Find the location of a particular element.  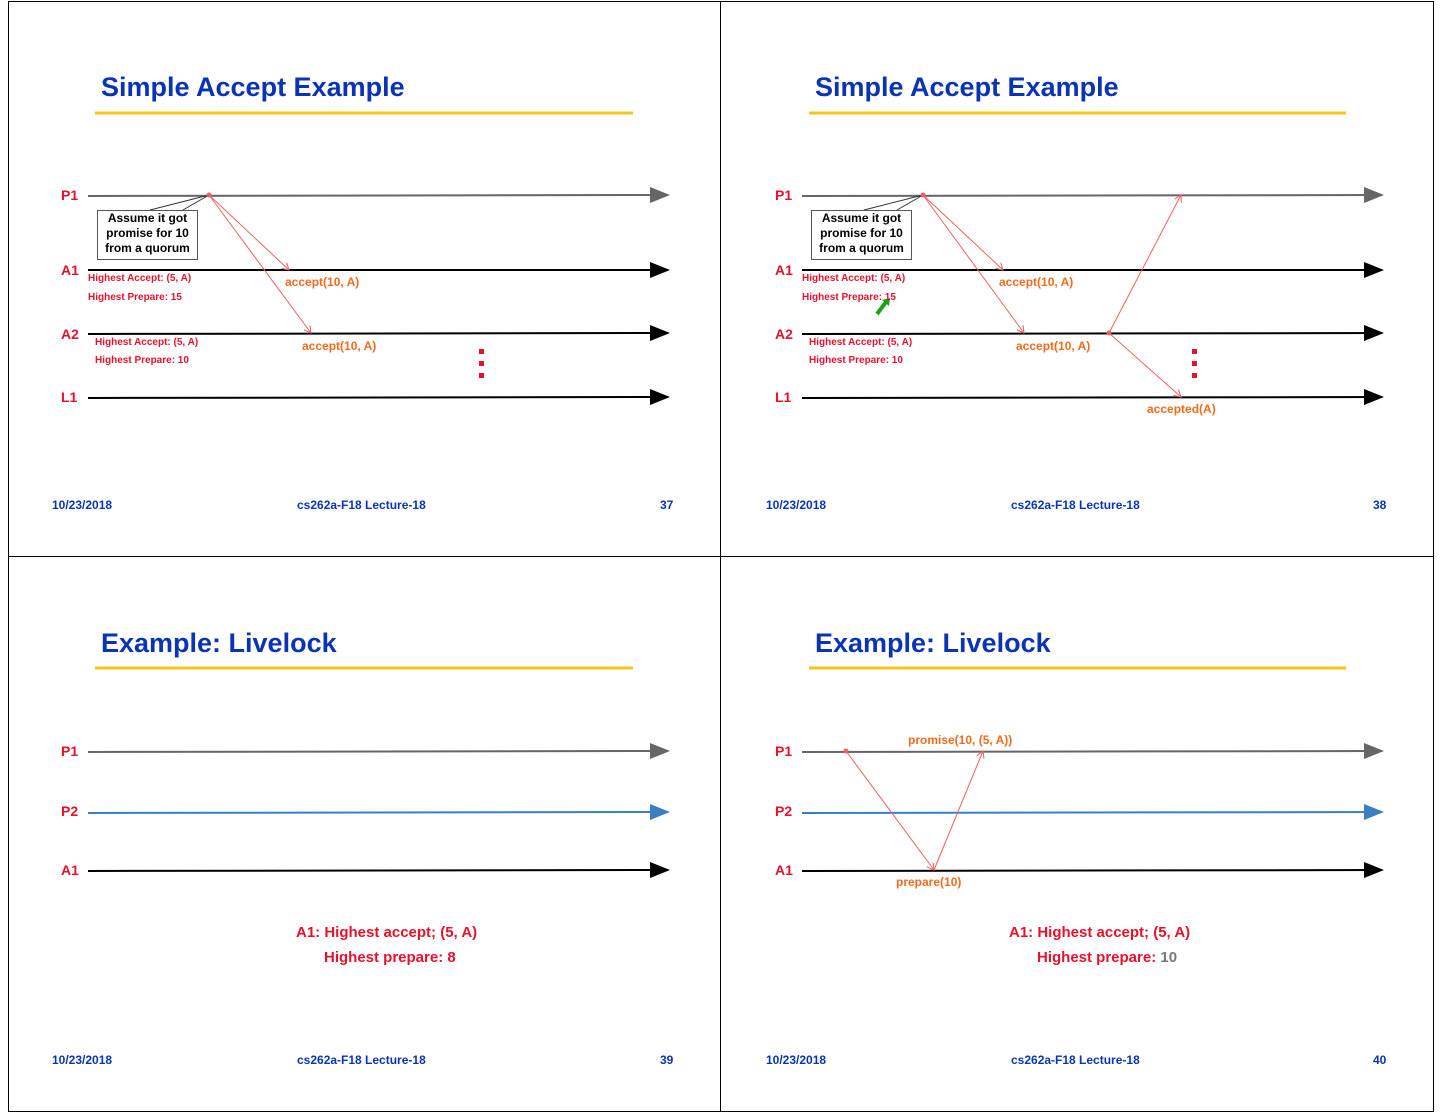

a1-highest-prepare-note: Highest prepare: 10 is located at coordinates (1107, 957).